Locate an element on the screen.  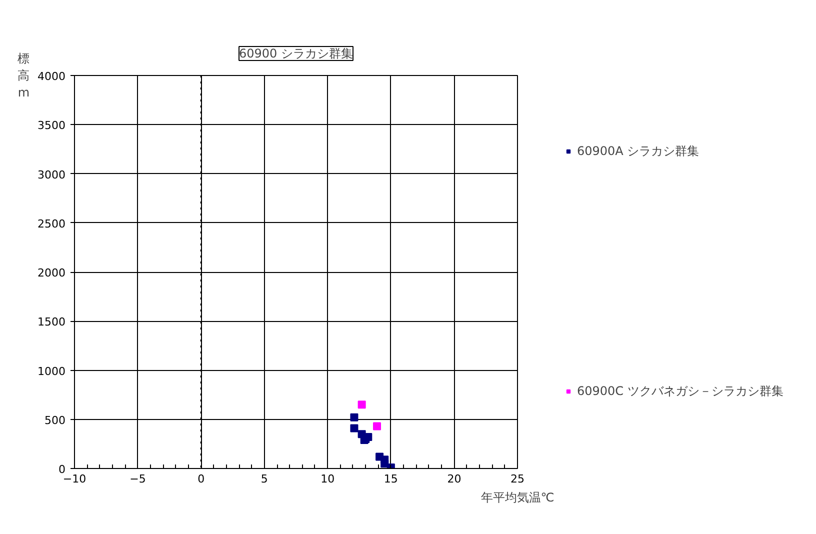
y-tick-label: 3000 is located at coordinates (52, 175).